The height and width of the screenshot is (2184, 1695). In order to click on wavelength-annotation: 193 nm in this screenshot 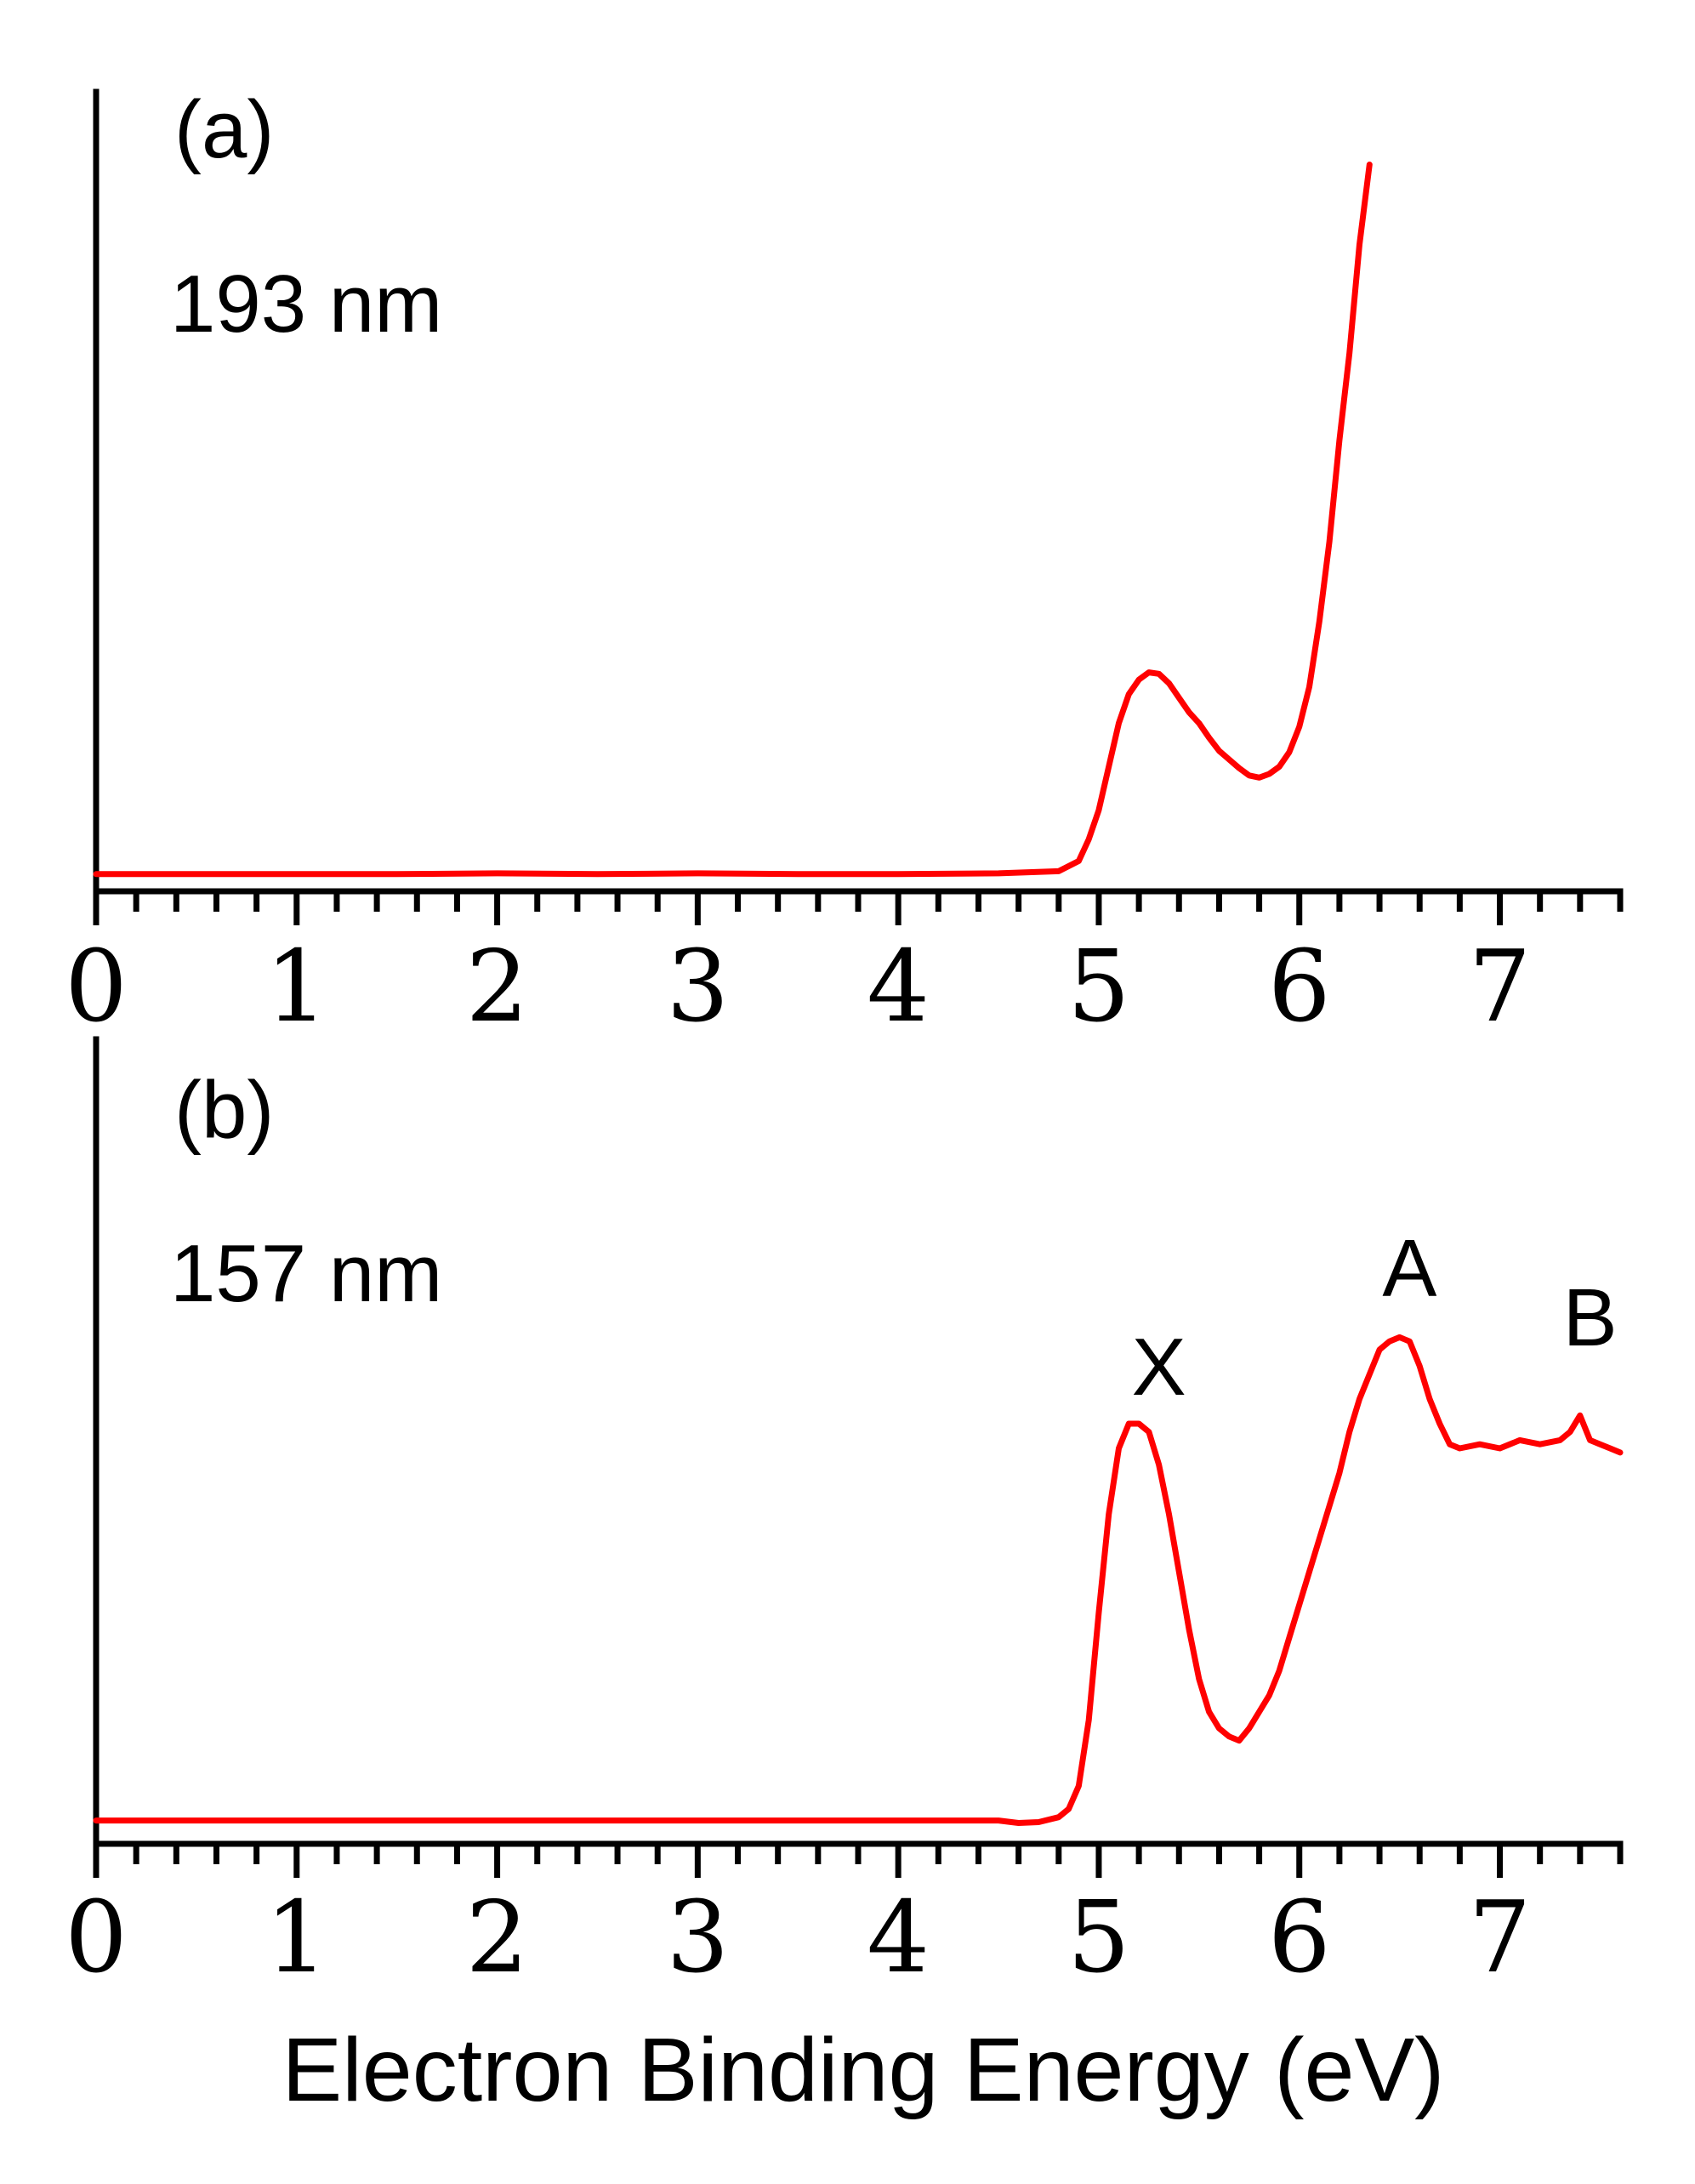, I will do `click(306, 304)`.